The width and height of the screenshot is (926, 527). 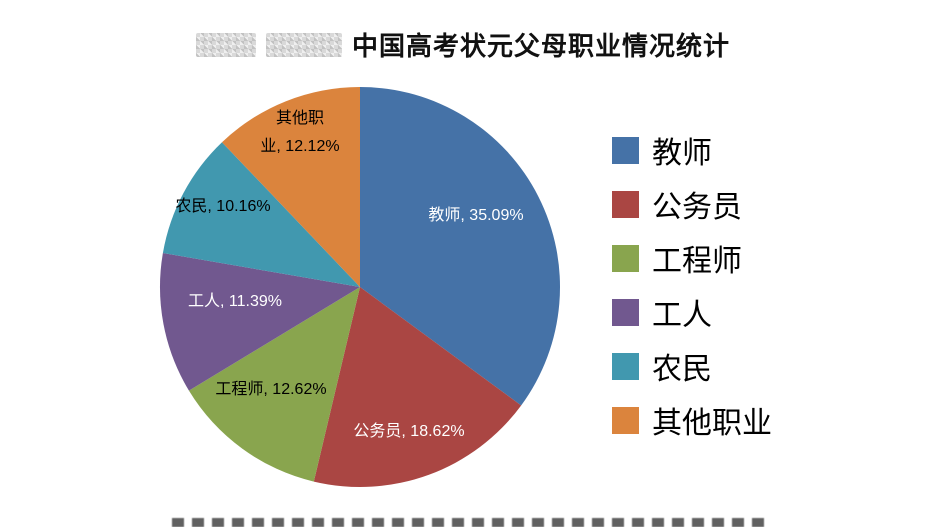 I want to click on legend-swatch-teacher, so click(x=625, y=150).